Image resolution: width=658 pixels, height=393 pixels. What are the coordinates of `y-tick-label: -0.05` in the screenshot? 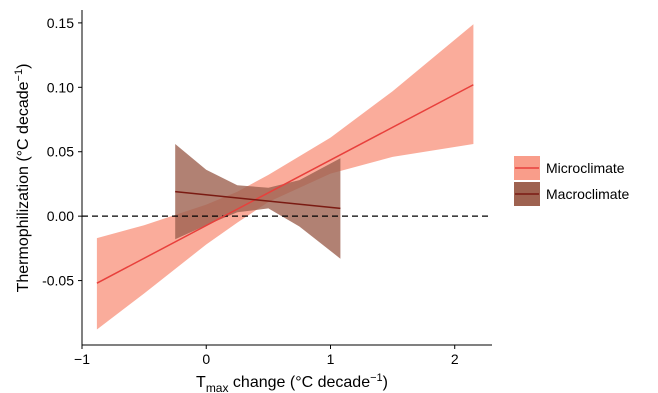 It's located at (58, 281).